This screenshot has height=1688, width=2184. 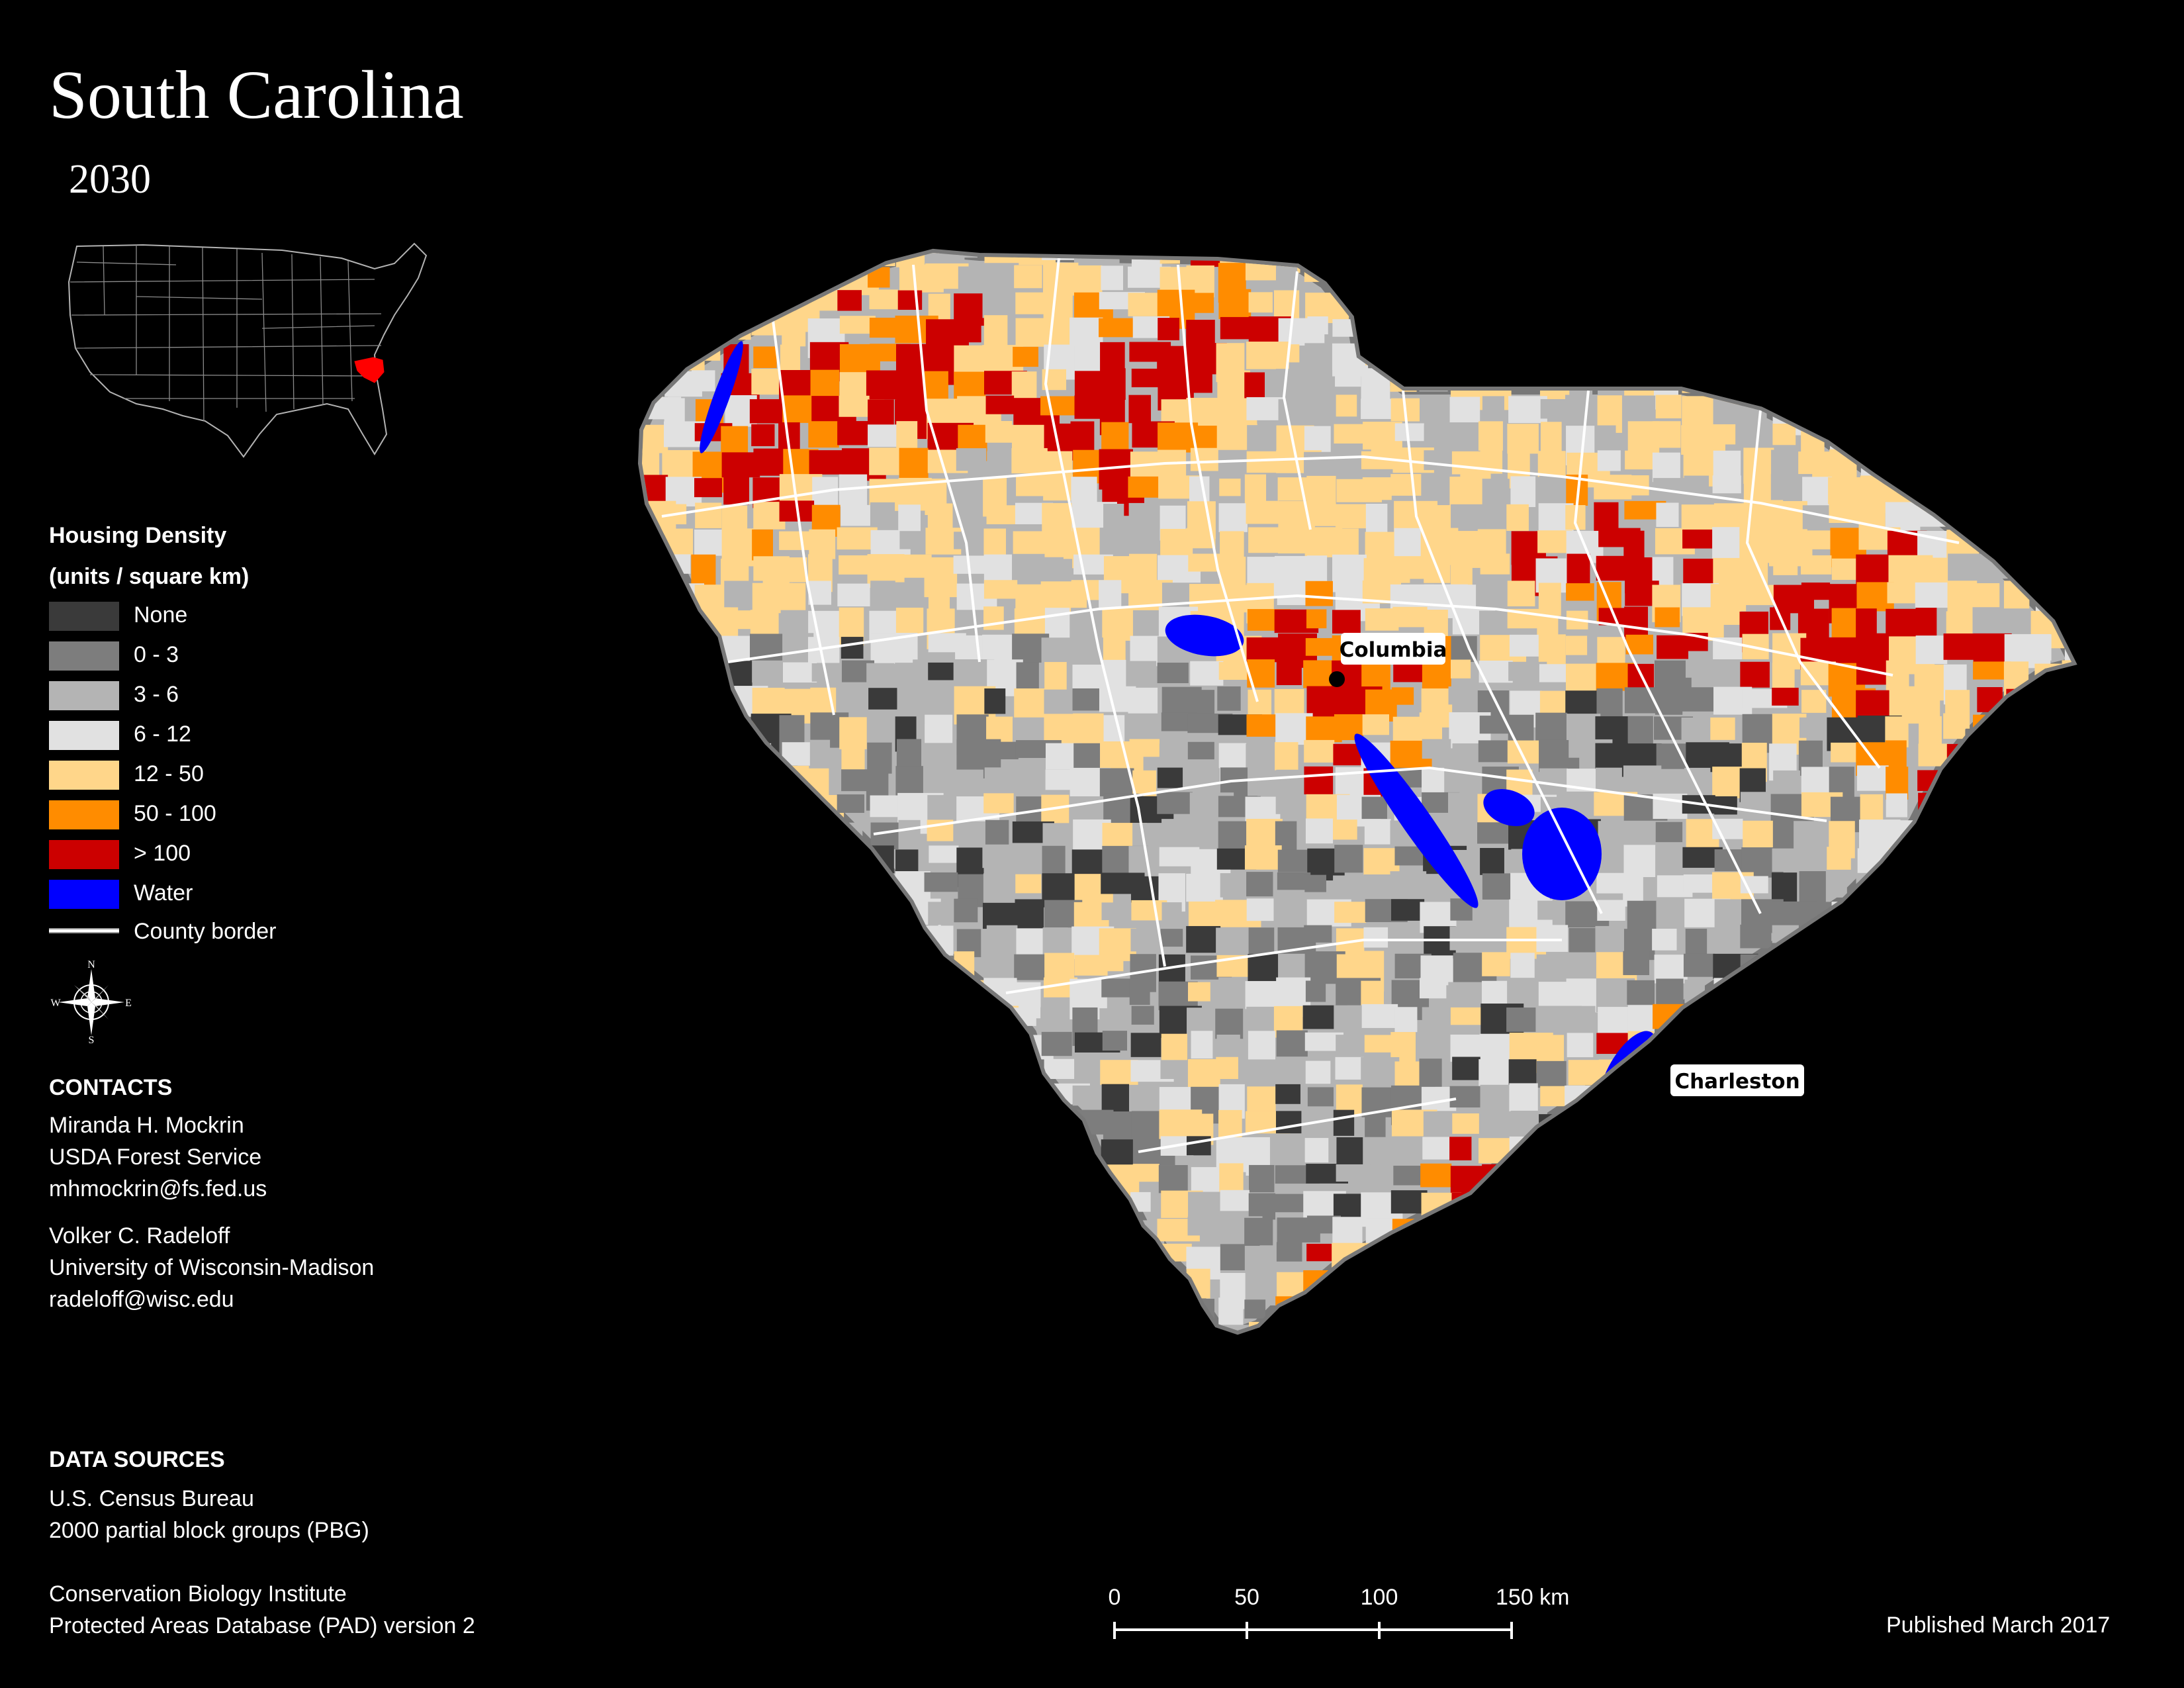 I want to click on legend-item-over-100: > 100, so click(x=221, y=854).